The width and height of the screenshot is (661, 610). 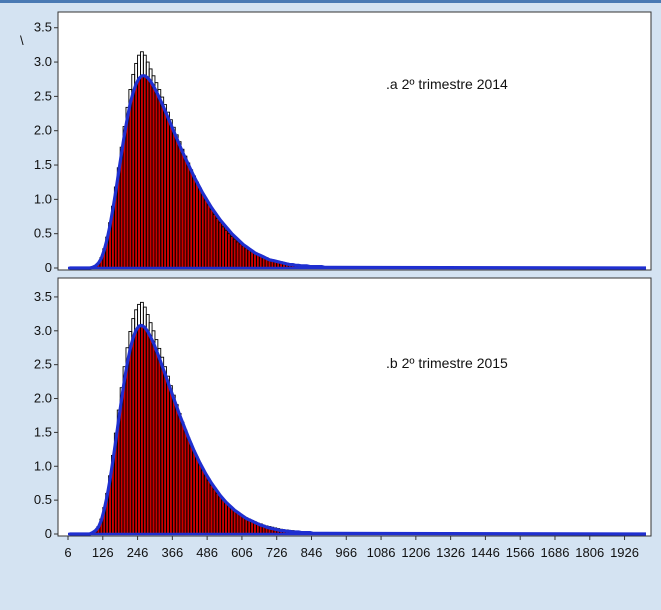 I want to click on x-tick-label: 246, so click(x=138, y=552).